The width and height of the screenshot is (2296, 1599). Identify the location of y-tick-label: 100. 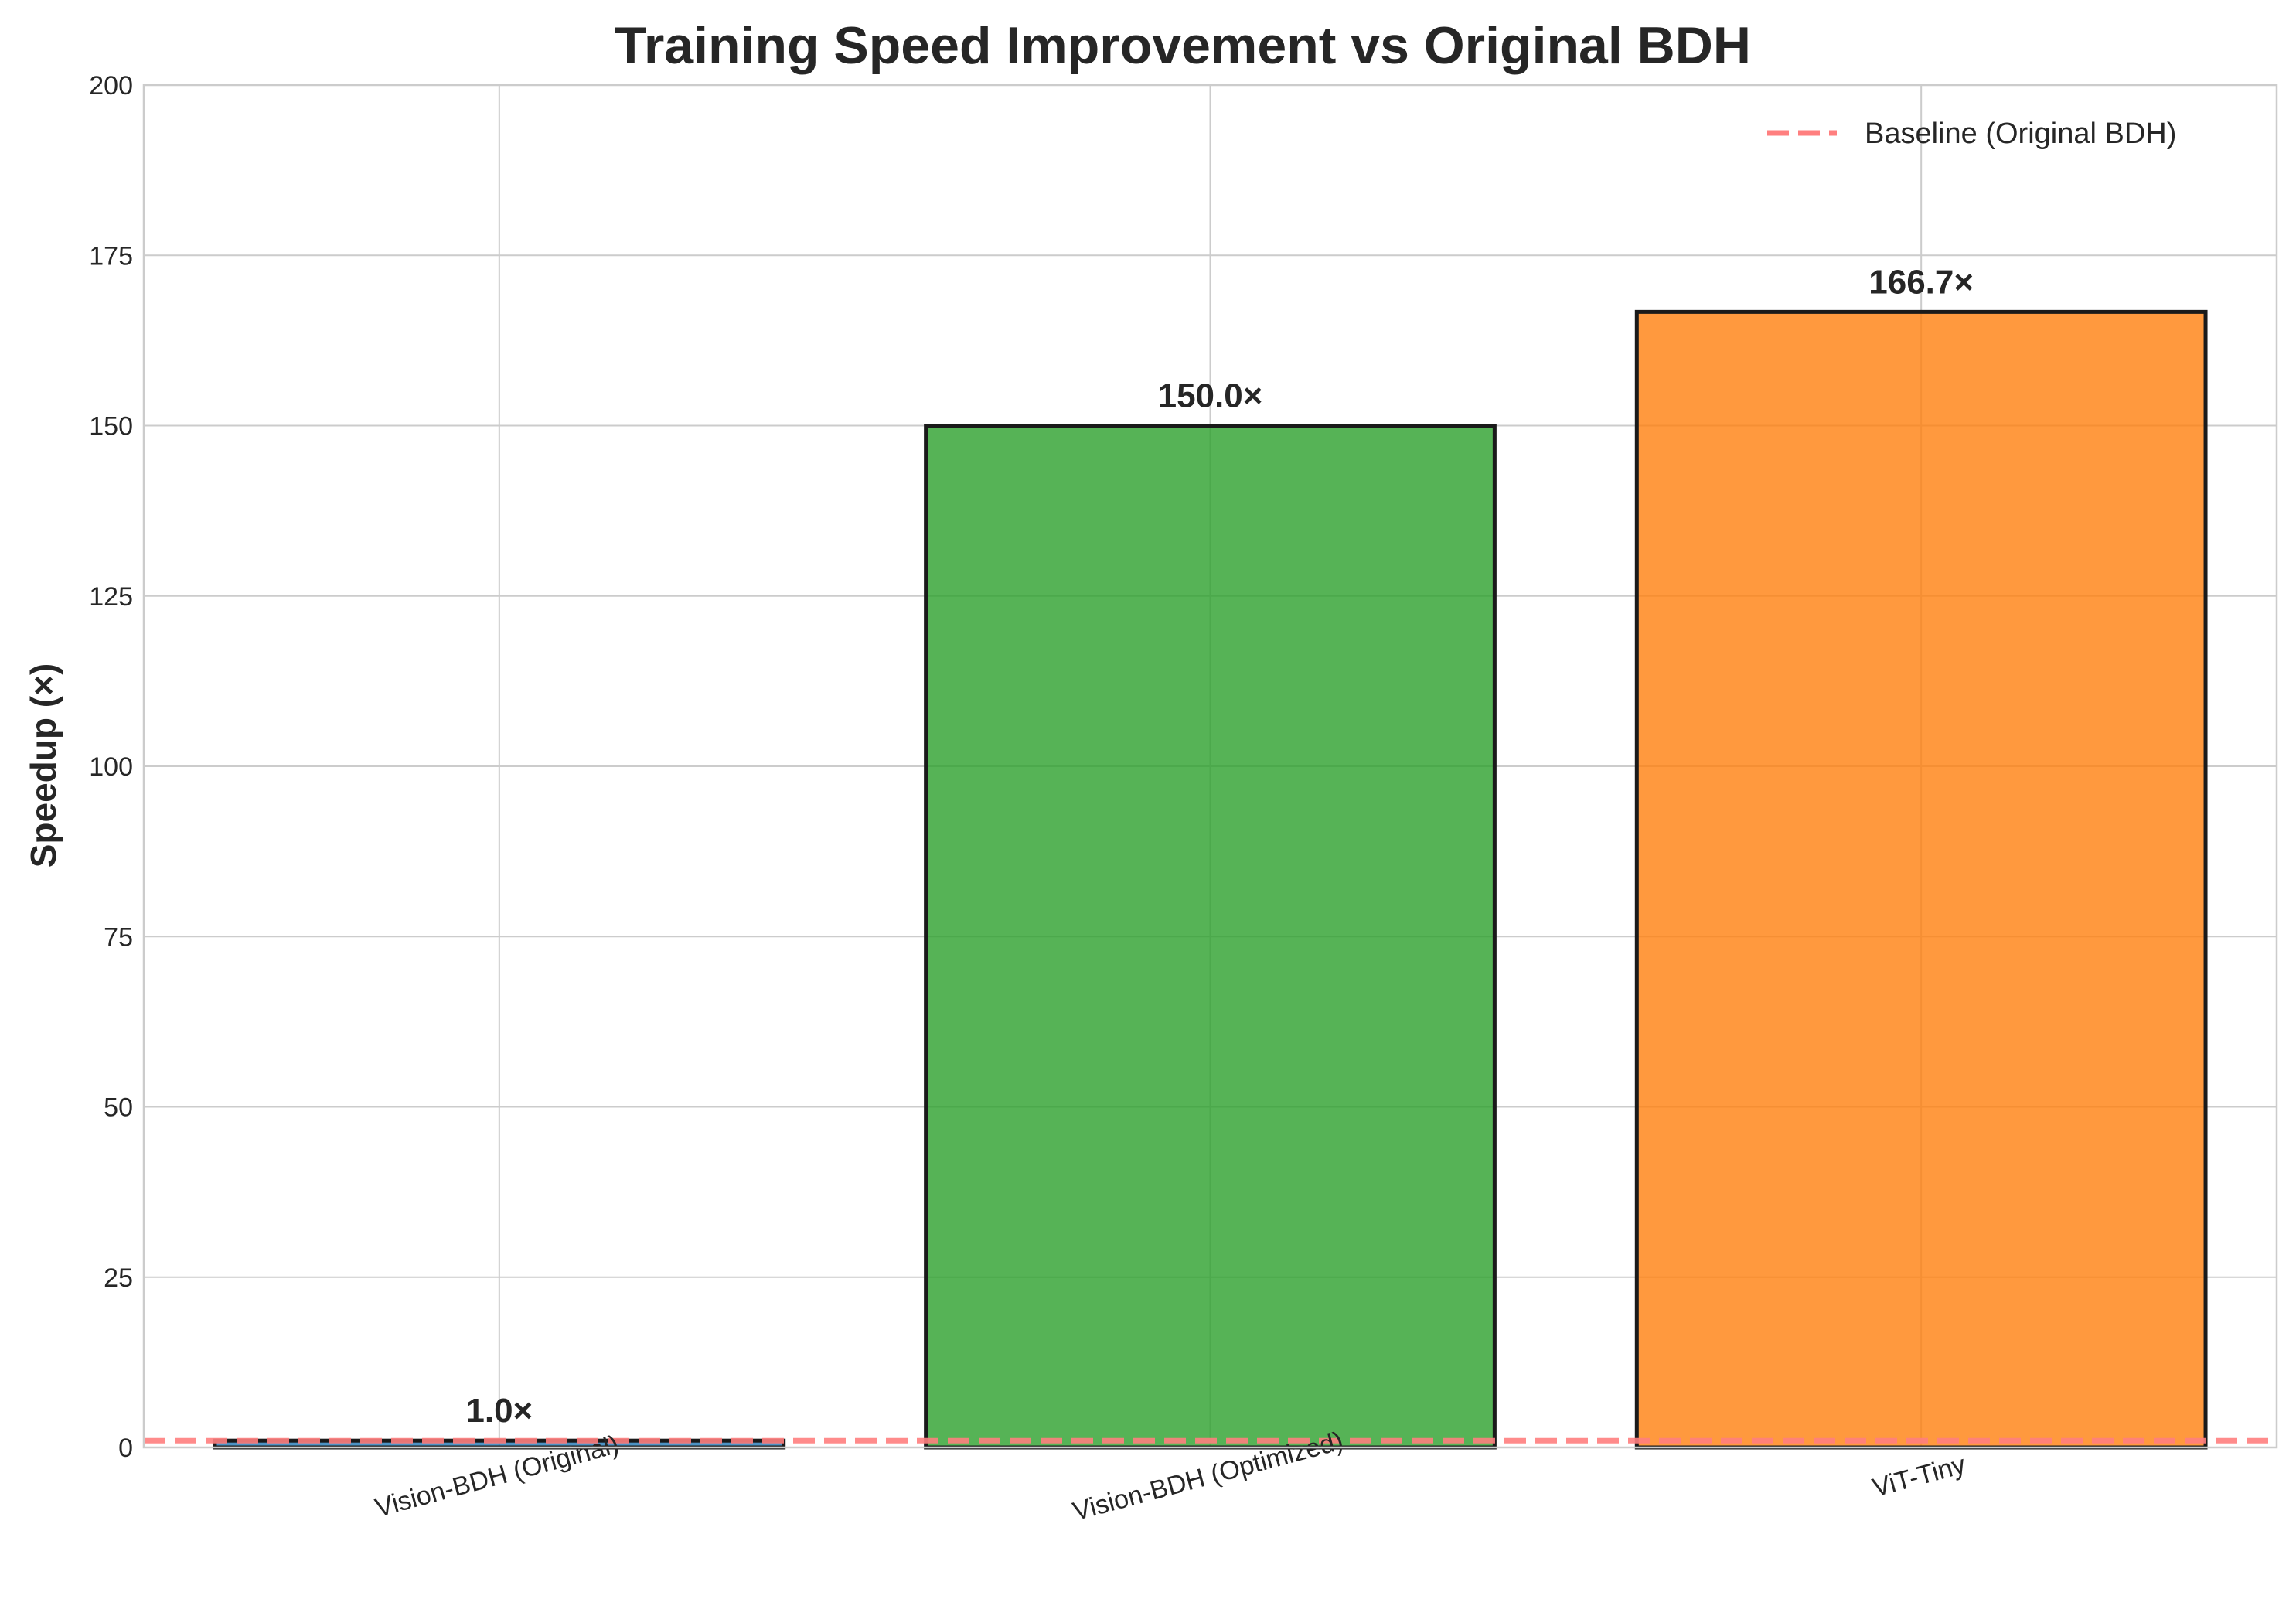
(111, 767).